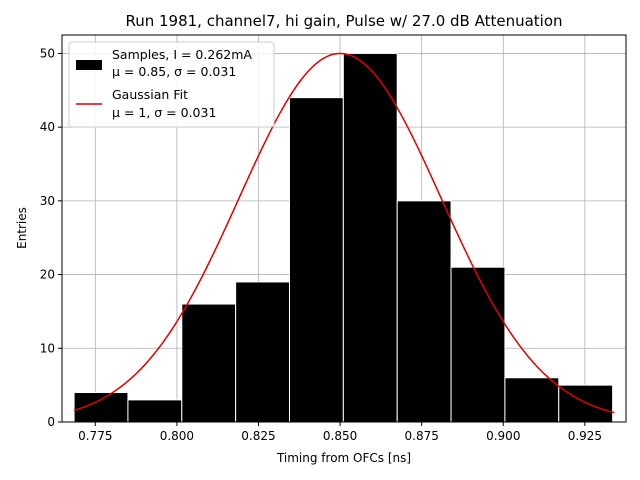 The width and height of the screenshot is (640, 480). Describe the element at coordinates (150, 94) in the screenshot. I see `legend-fit-label: Gaussian Fit` at that location.